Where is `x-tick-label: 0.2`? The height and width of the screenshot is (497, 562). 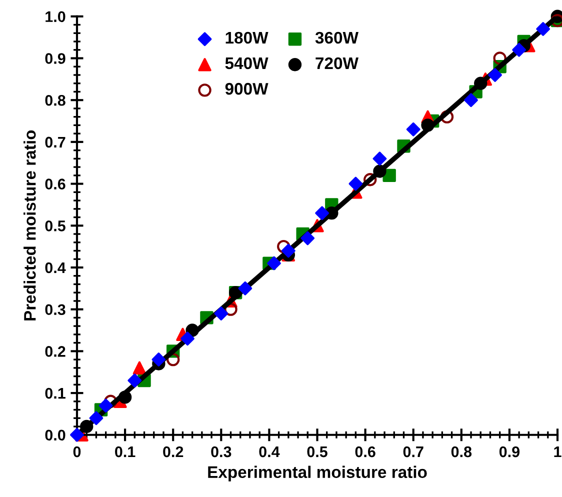
x-tick-label: 0.2 is located at coordinates (173, 452).